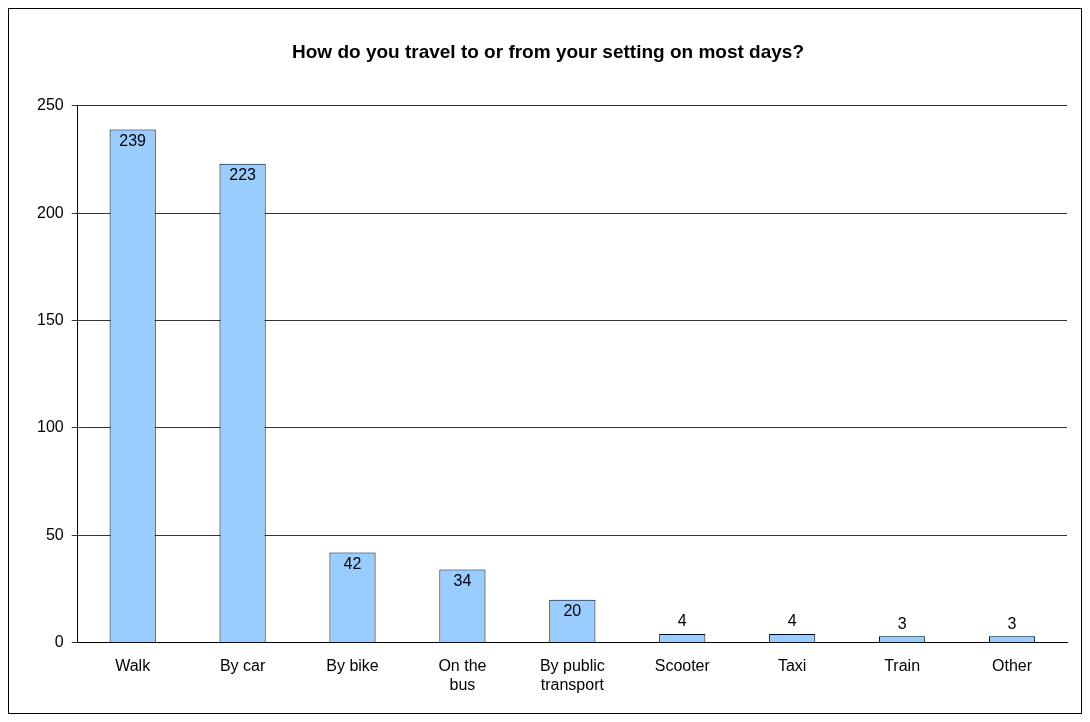  Describe the element at coordinates (462, 580) in the screenshot. I see `data-label: 34` at that location.